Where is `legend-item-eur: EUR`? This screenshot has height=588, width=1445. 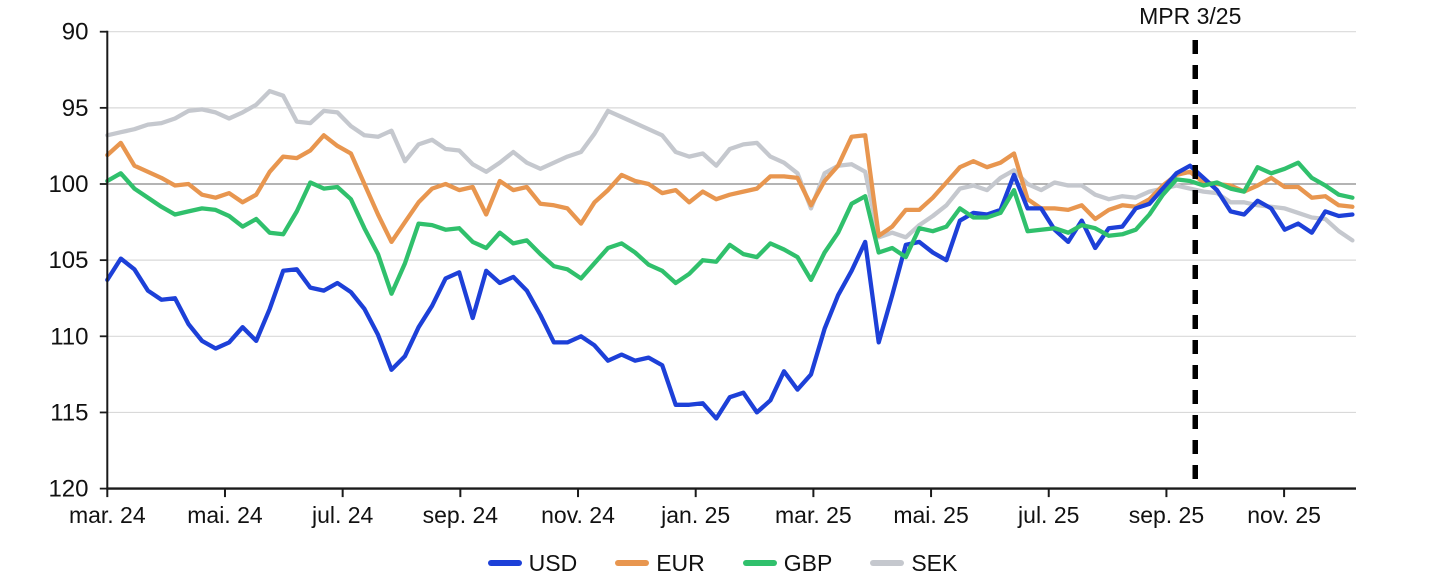 legend-item-eur: EUR is located at coordinates (660, 563).